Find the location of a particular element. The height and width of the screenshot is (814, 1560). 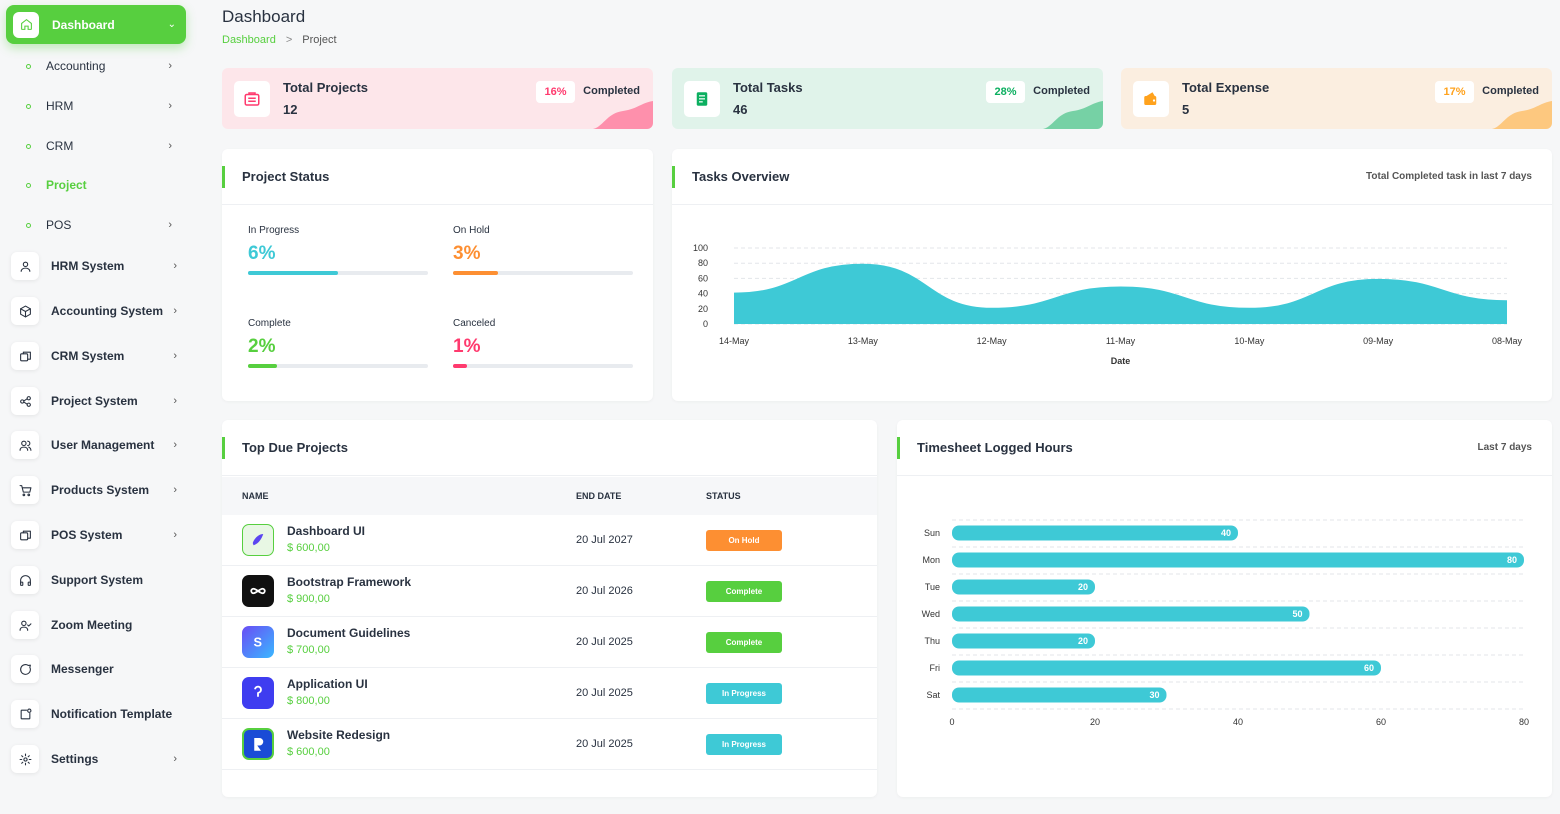

sidebar-item-hrm-system: HRM System › is located at coordinates (96, 266).